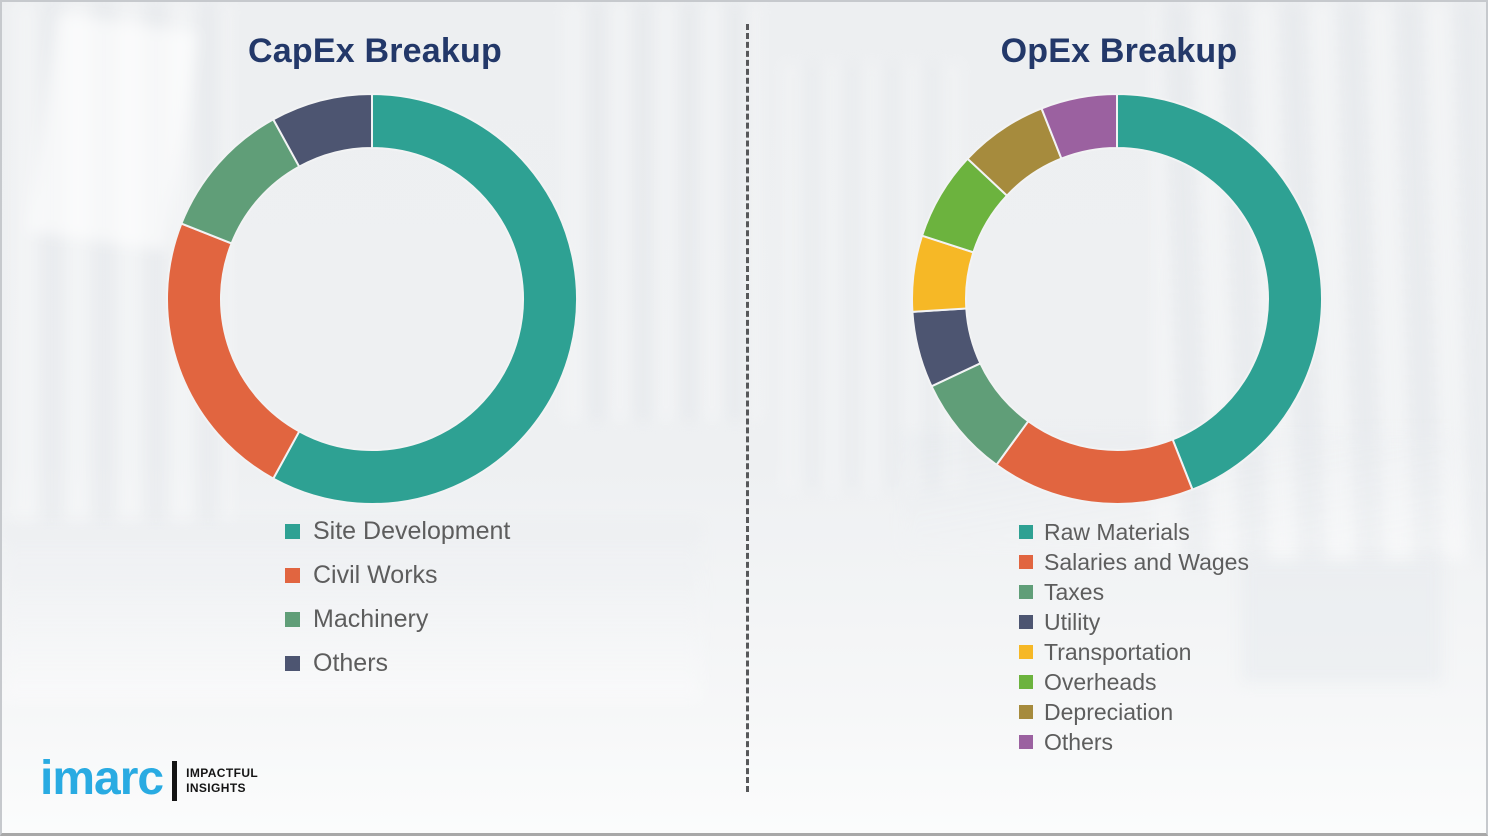 Image resolution: width=1488 pixels, height=836 pixels. I want to click on panel-divider-dashed-line, so click(747, 408).